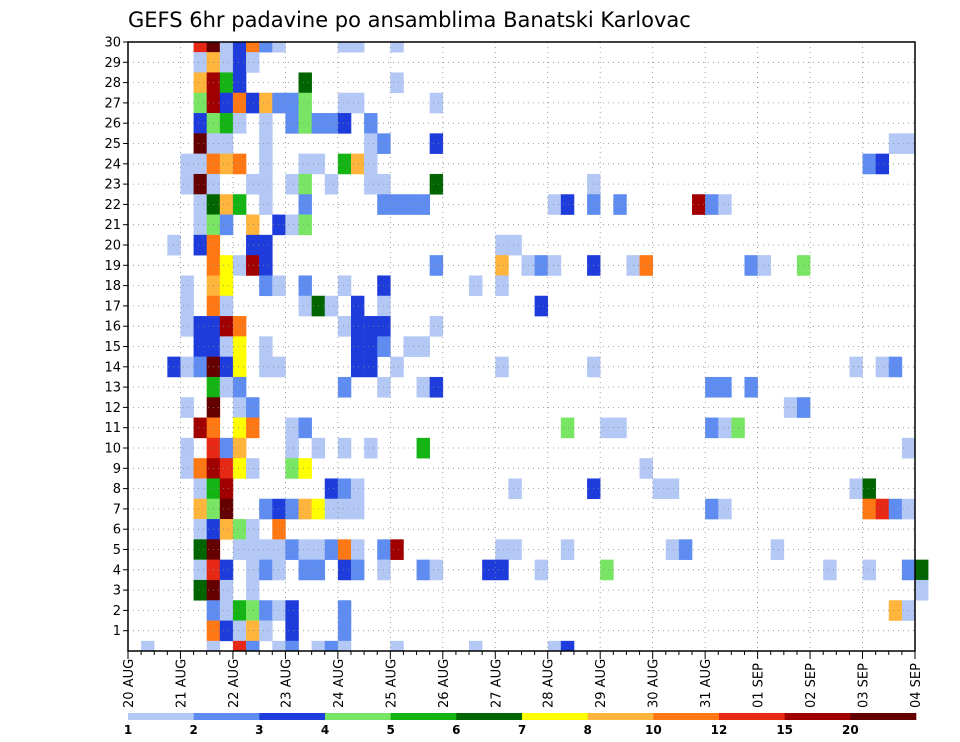 The height and width of the screenshot is (742, 960). Describe the element at coordinates (784, 730) in the screenshot. I see `legend-label: 15` at that location.